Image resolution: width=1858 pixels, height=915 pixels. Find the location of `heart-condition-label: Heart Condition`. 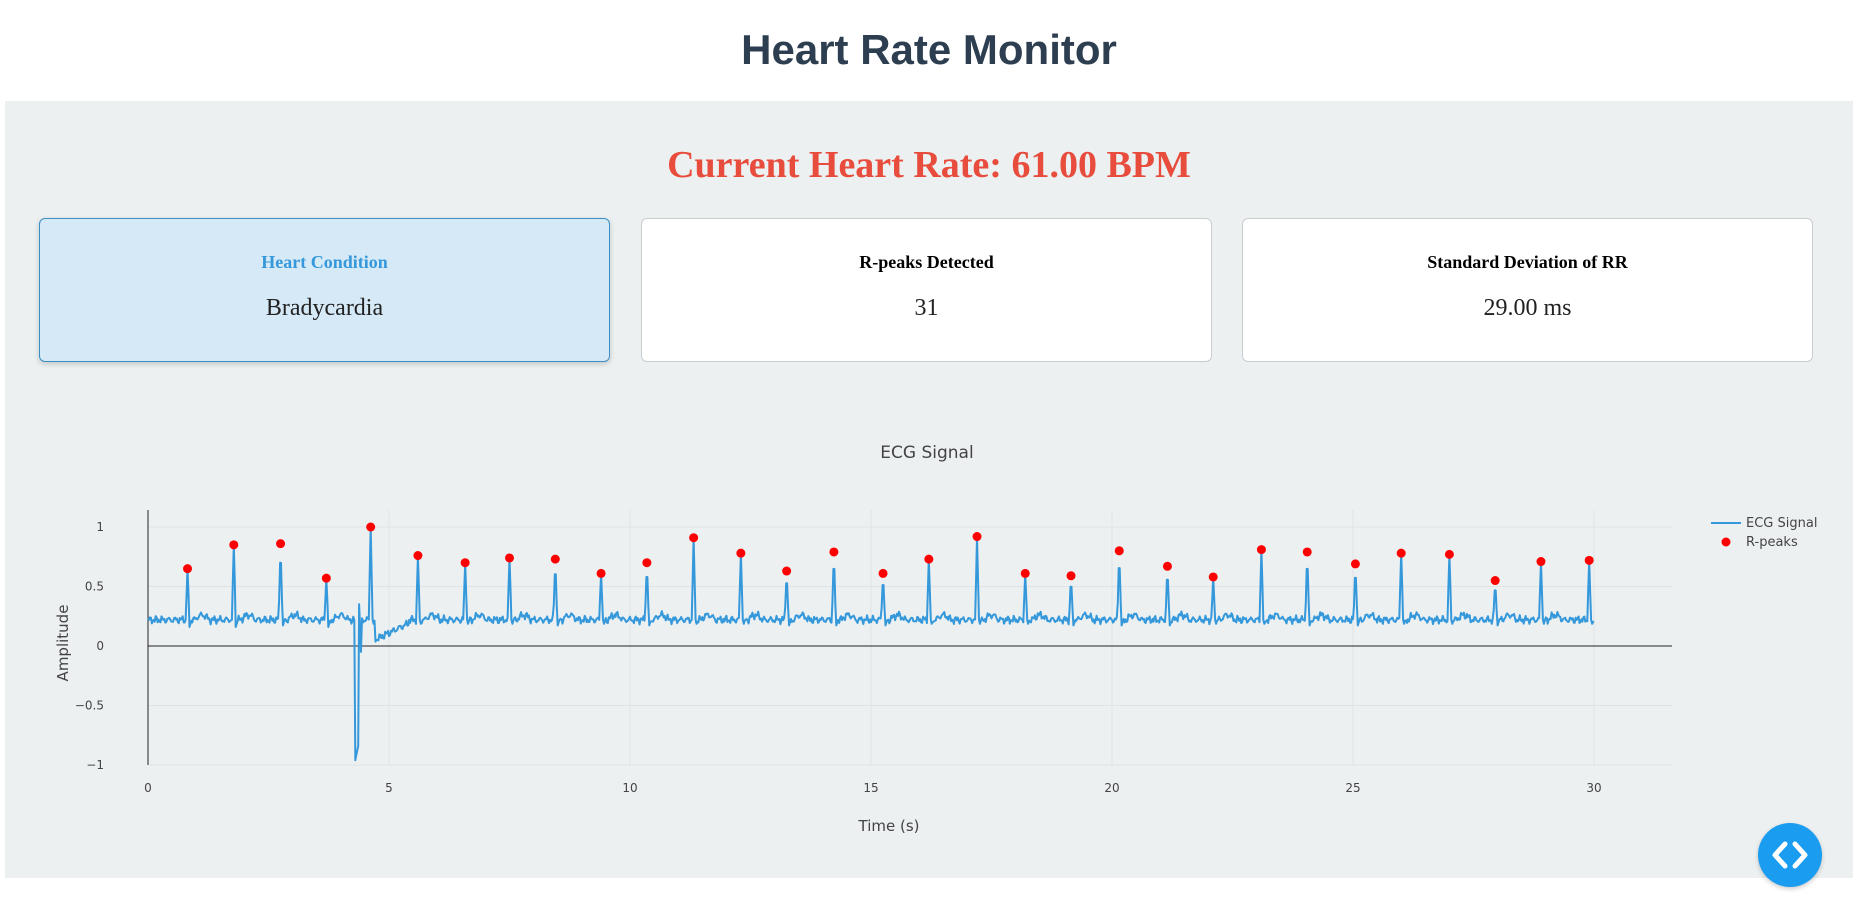

heart-condition-label: Heart Condition is located at coordinates (324, 262).